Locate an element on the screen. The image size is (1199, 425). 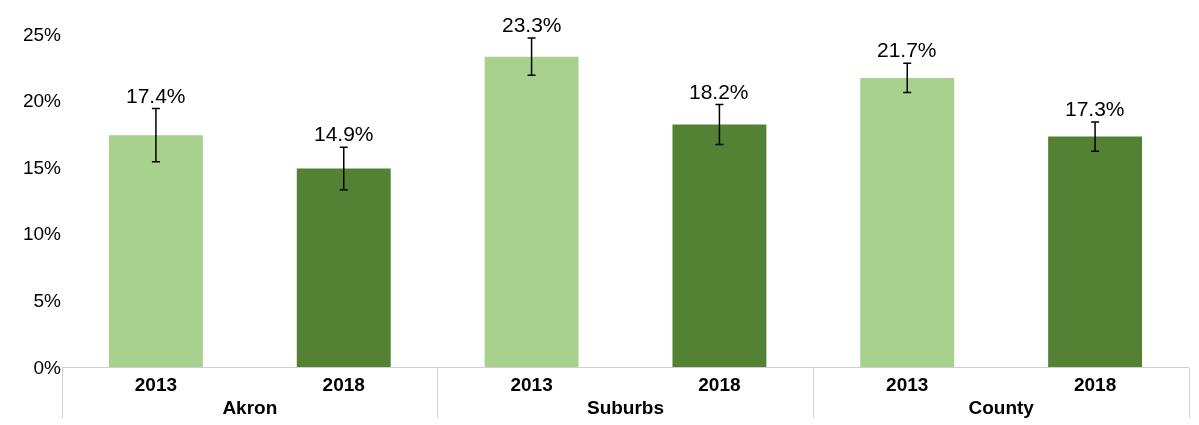
y-tick-label: 15% is located at coordinates (42, 167).